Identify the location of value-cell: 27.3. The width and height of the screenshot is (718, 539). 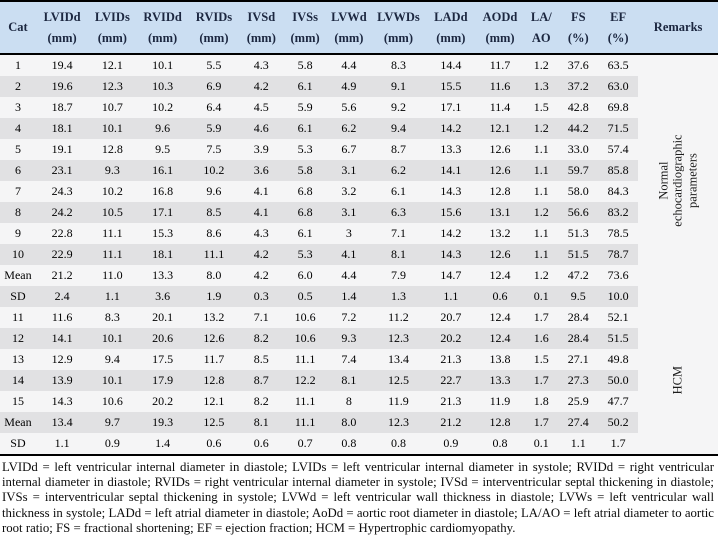
(578, 380).